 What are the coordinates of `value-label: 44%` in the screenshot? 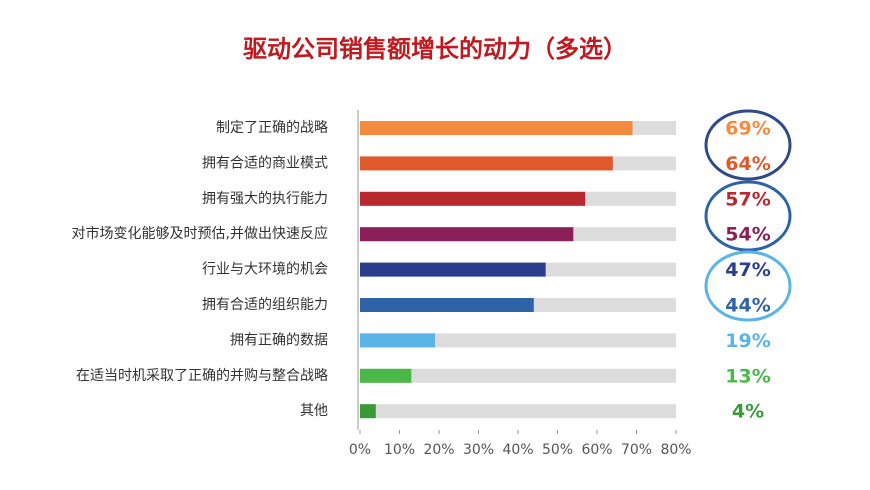 It's located at (747, 306).